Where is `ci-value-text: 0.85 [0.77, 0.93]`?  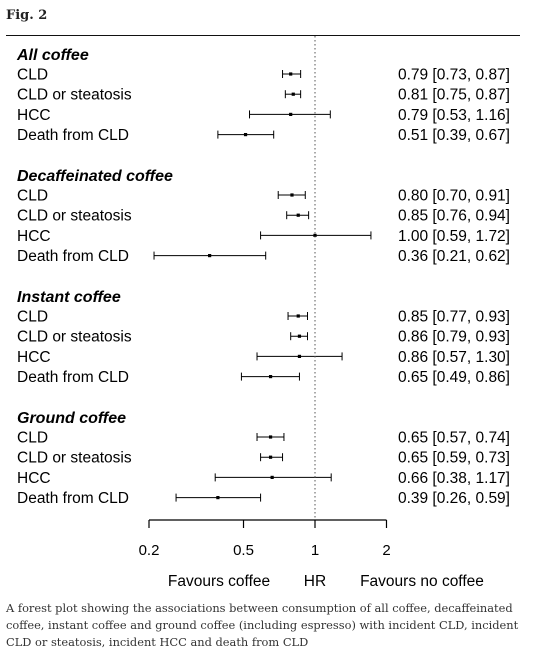 ci-value-text: 0.85 [0.77, 0.93] is located at coordinates (454, 317).